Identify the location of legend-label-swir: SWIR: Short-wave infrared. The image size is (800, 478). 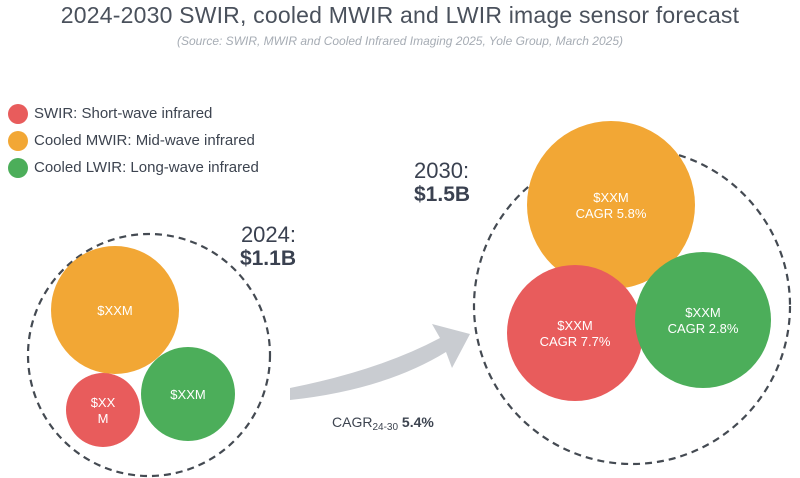
(123, 113).